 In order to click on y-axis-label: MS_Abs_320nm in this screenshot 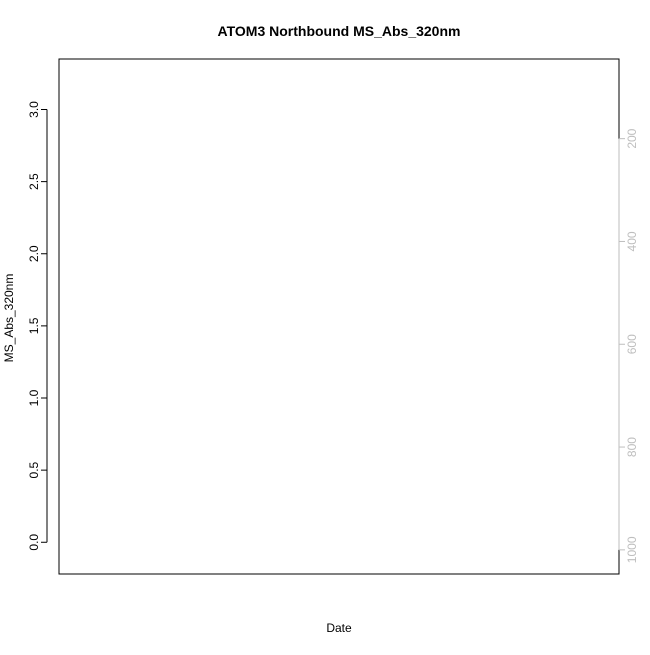, I will do `click(9, 318)`.